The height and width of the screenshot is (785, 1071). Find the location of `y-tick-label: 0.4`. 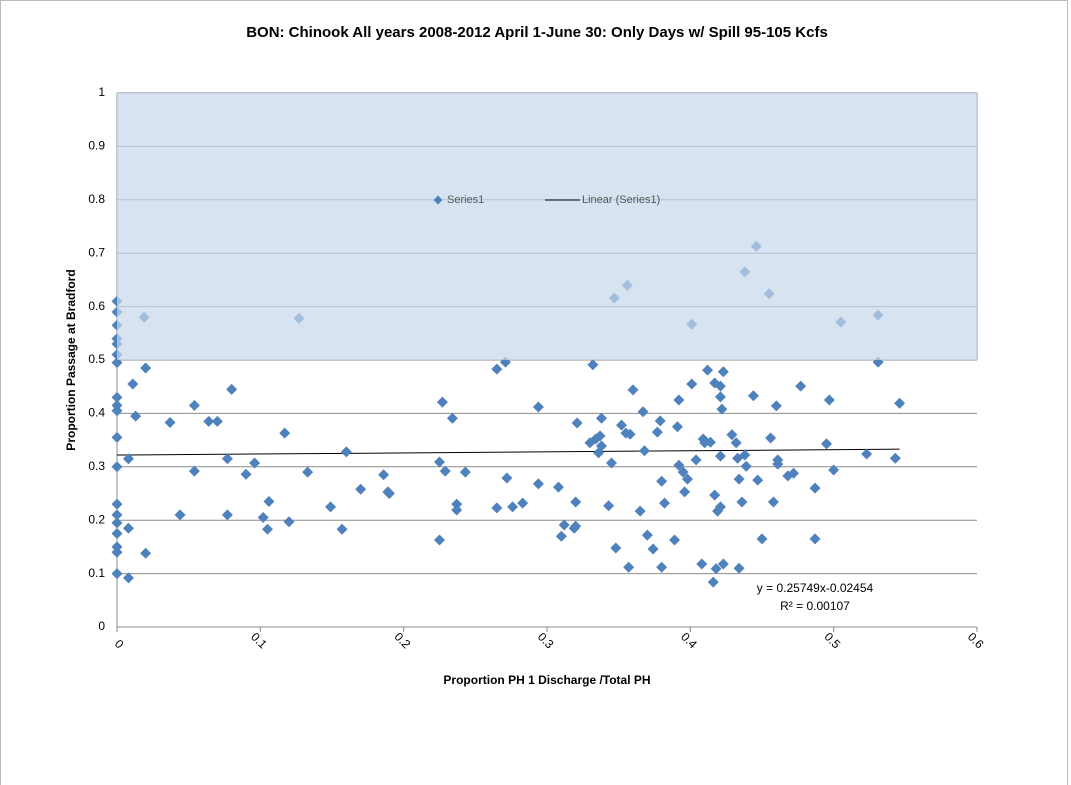

y-tick-label: 0.4 is located at coordinates (96, 413).